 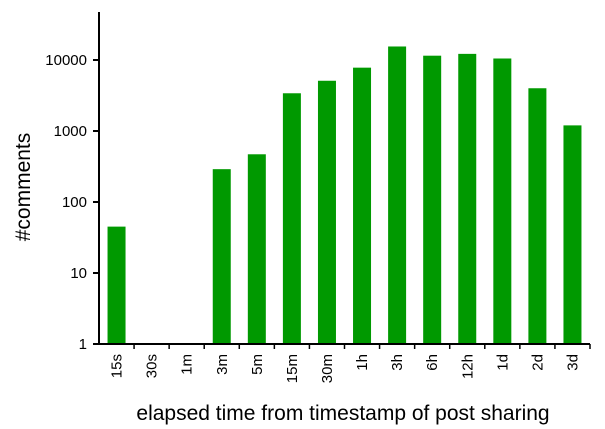 What do you see at coordinates (572, 362) in the screenshot?
I see `x-tick-label-3d: 3d` at bounding box center [572, 362].